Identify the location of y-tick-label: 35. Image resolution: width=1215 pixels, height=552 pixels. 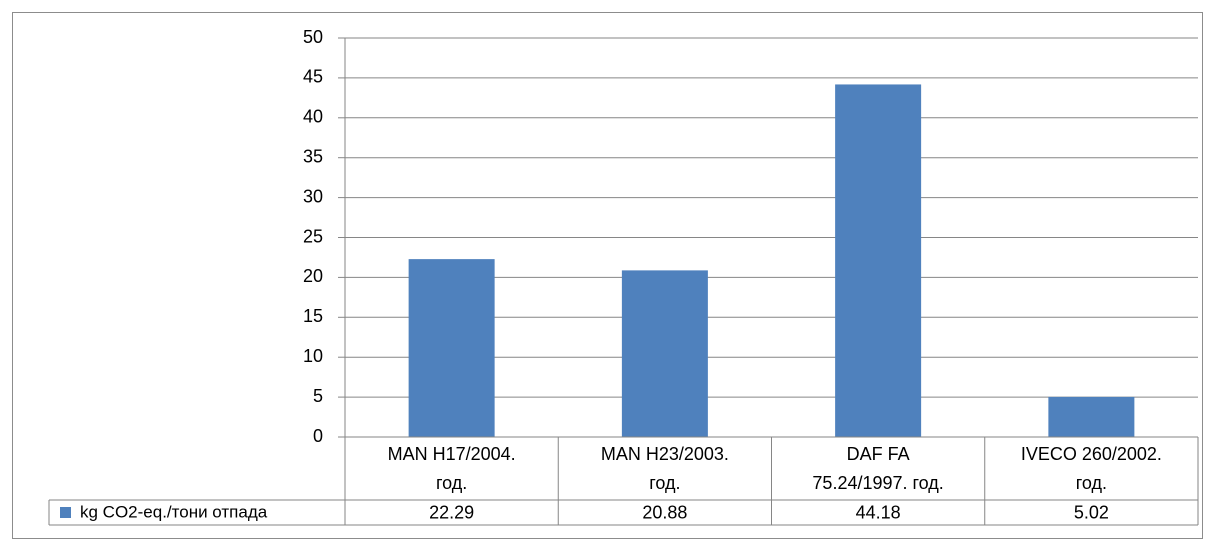
(313, 156).